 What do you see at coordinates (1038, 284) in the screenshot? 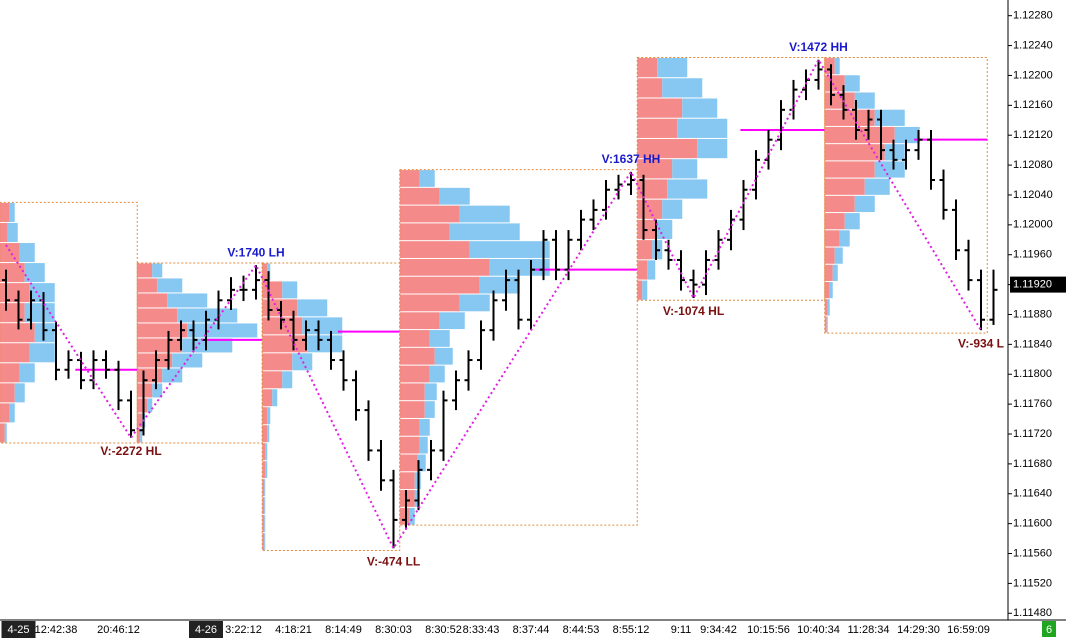
I see `last-price-box` at bounding box center [1038, 284].